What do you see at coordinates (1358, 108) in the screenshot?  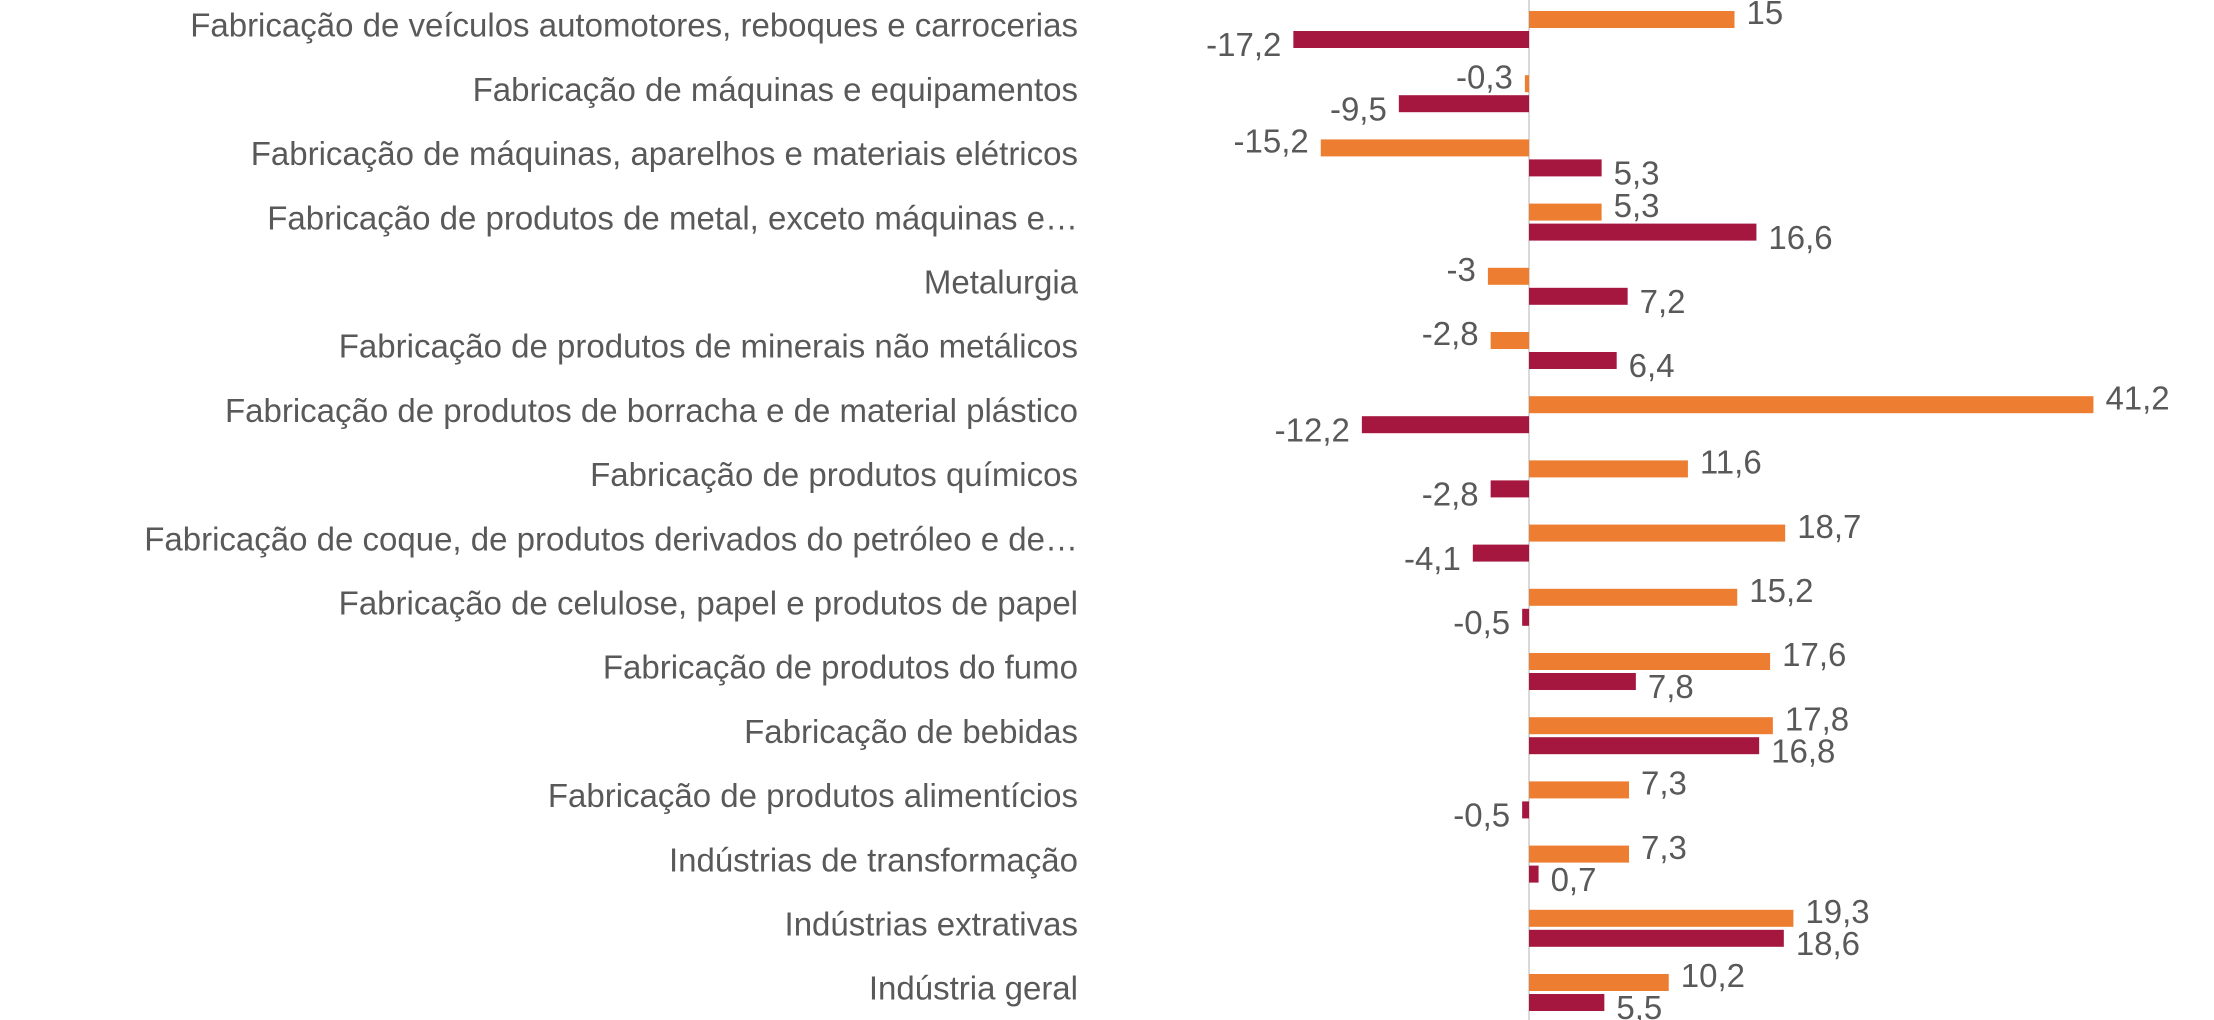 I see `value-label: -9,5` at bounding box center [1358, 108].